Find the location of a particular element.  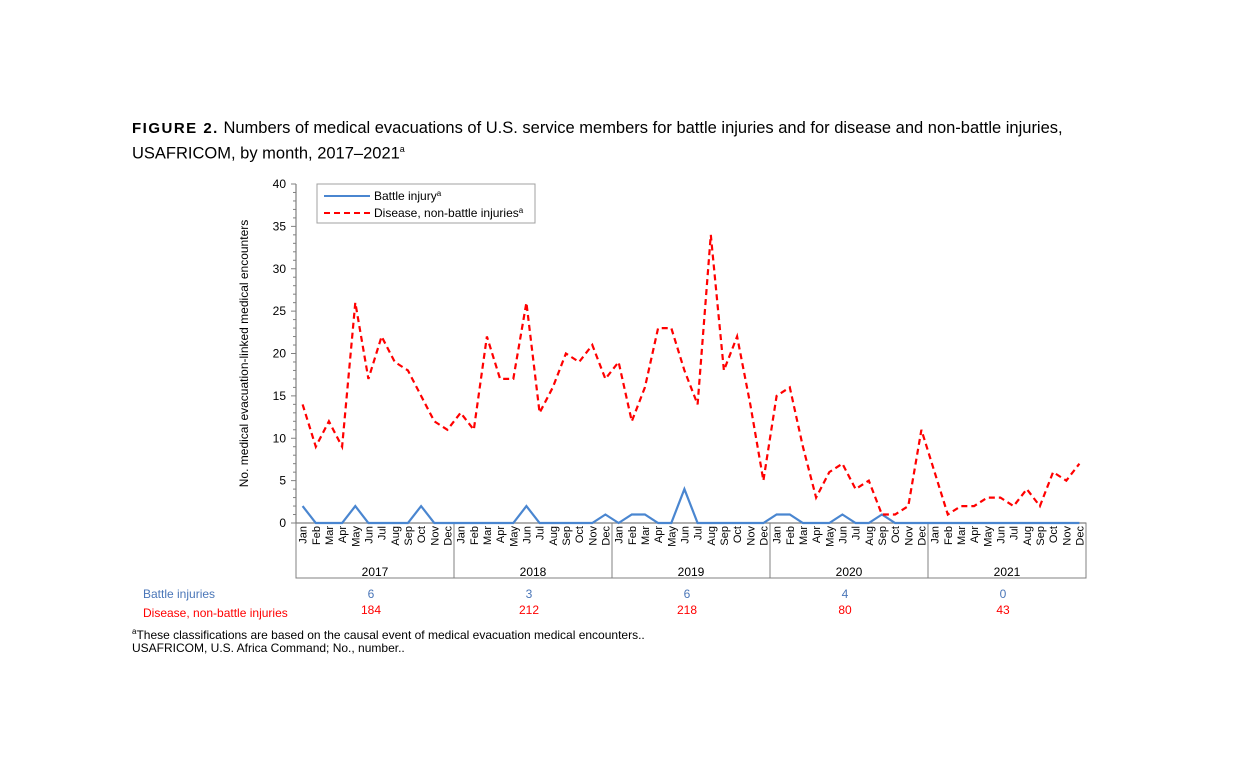

y-tick-label: 20 is located at coordinates (280, 354).